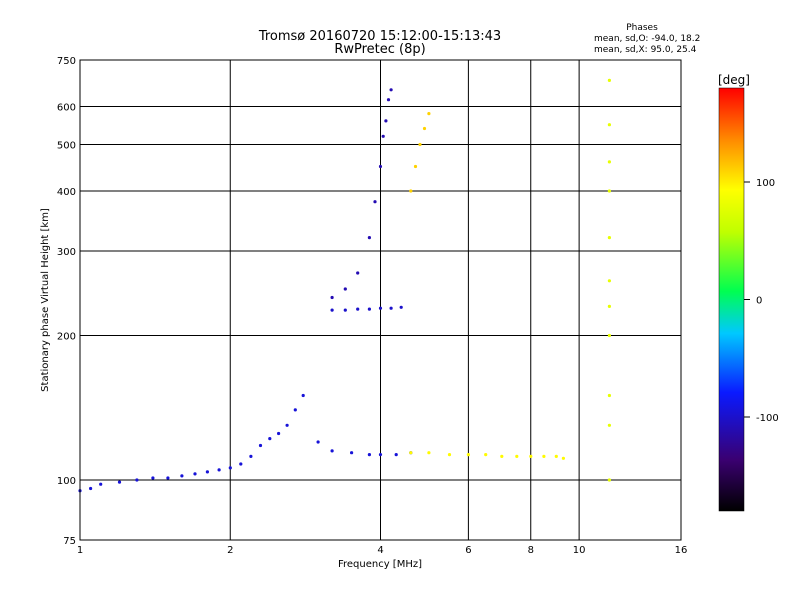  I want to click on y-tick-label: 600, so click(66, 108).